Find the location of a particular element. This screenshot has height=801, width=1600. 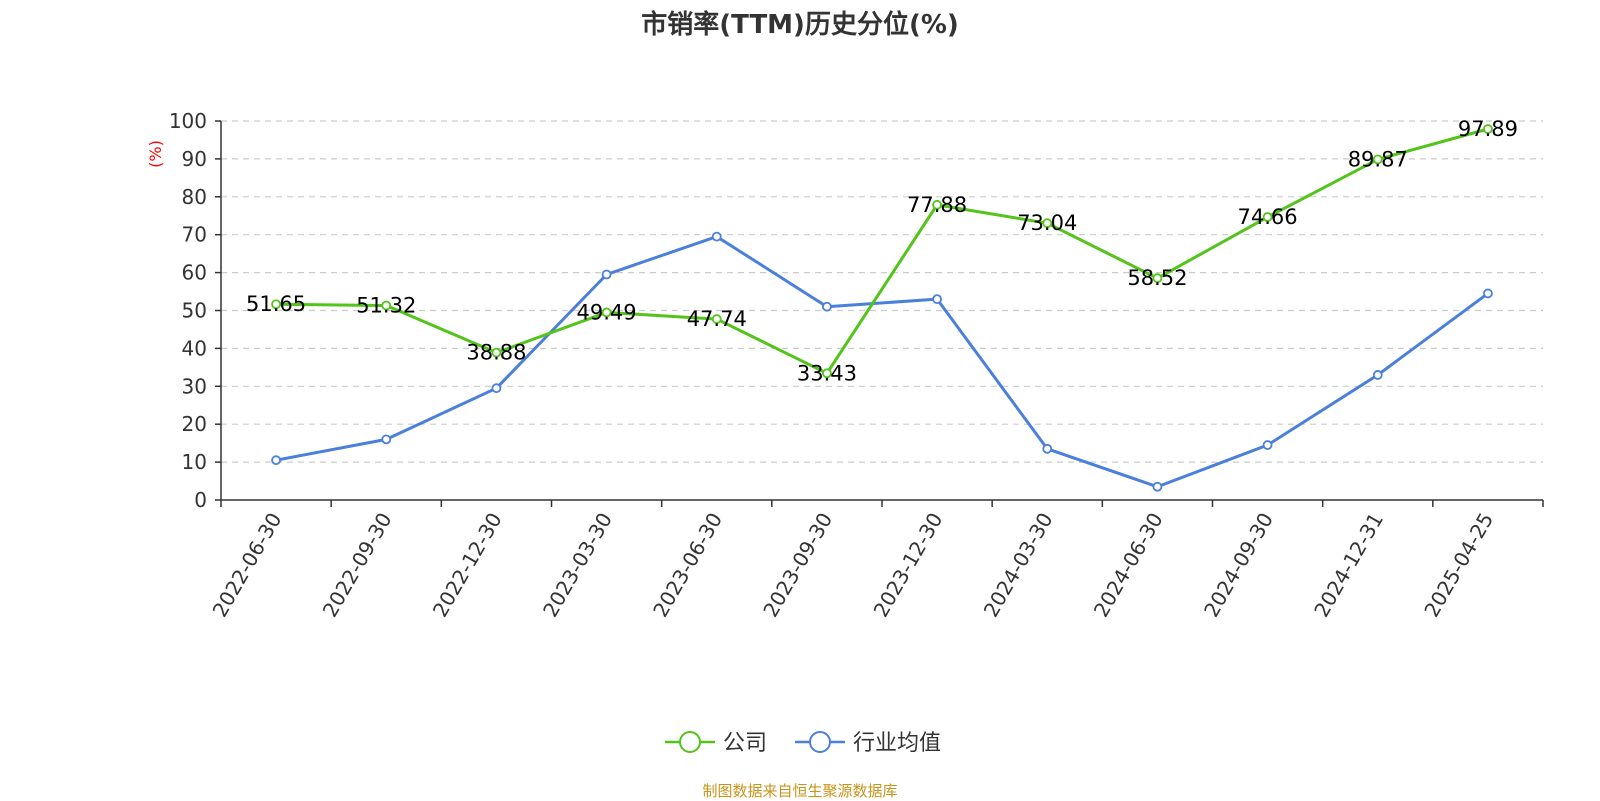

x-tick-label: 2024-09-30 is located at coordinates (1238, 565).